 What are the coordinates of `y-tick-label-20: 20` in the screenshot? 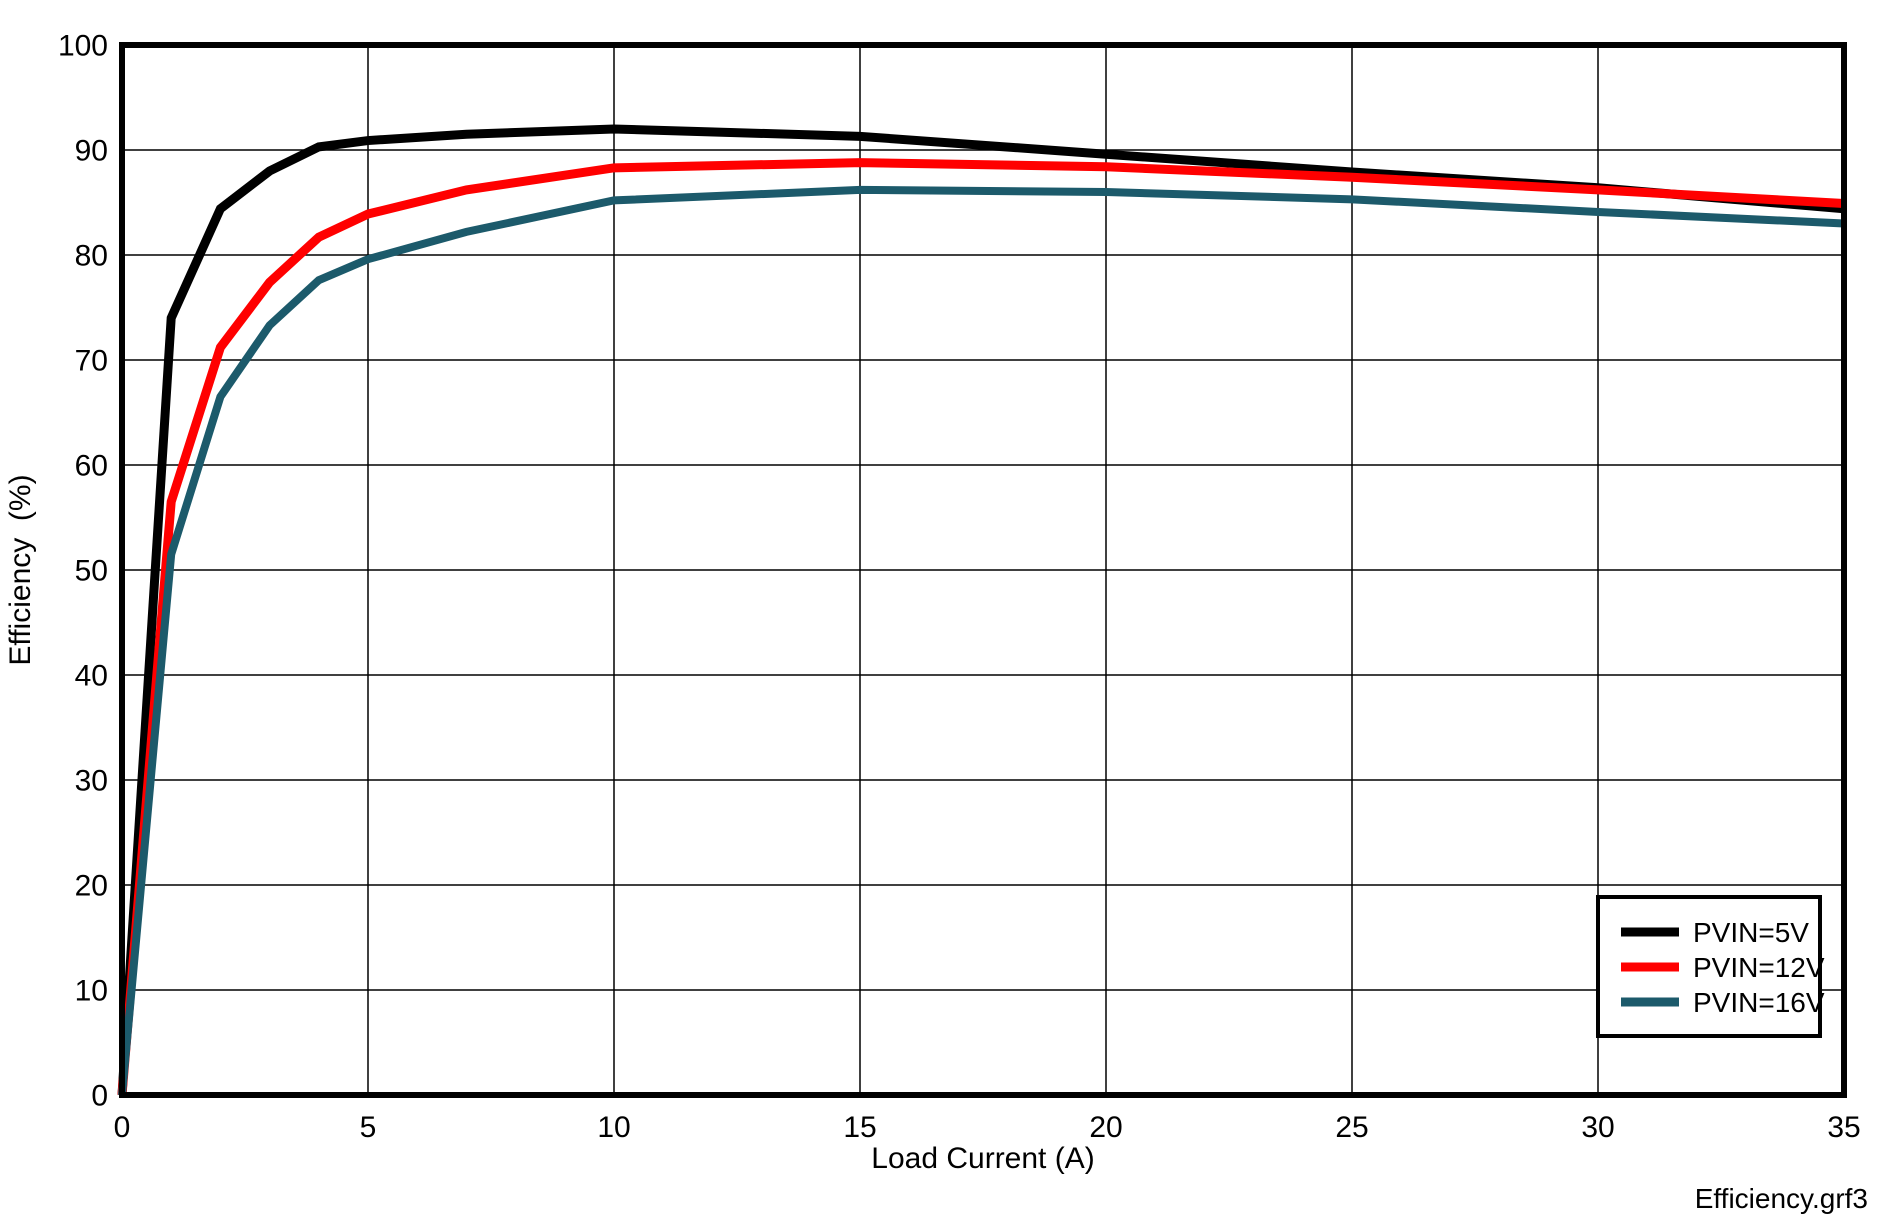 It's located at (91, 886).